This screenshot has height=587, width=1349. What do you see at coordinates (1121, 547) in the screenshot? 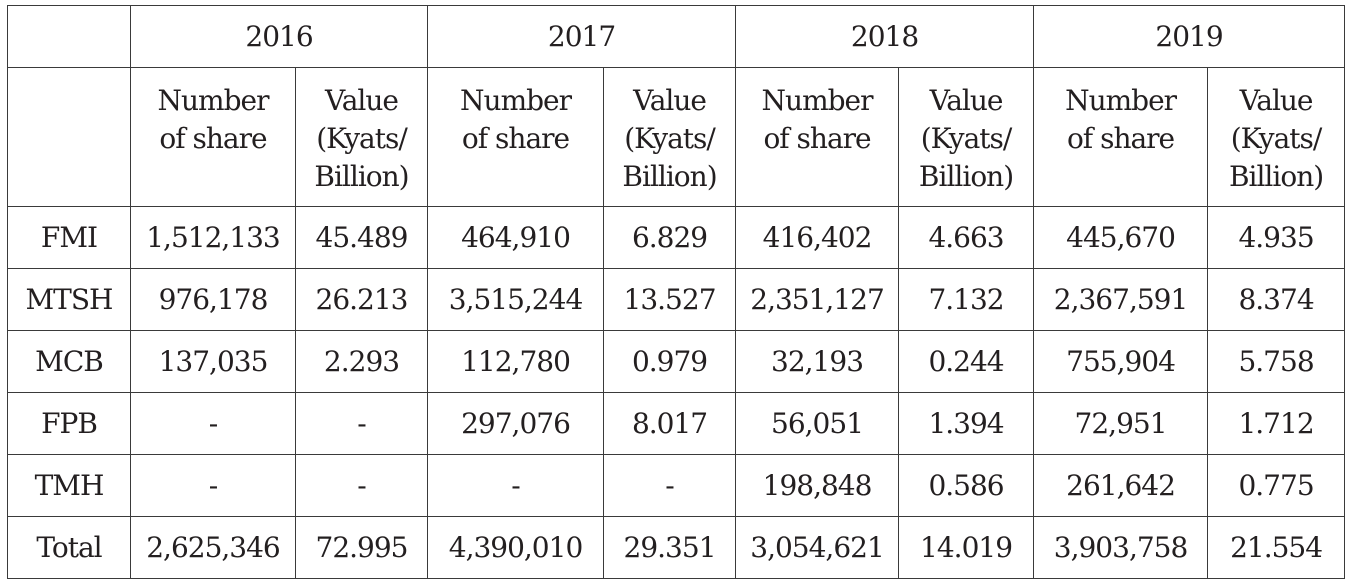
I see `number-of-share-cell: 3,903,758` at bounding box center [1121, 547].